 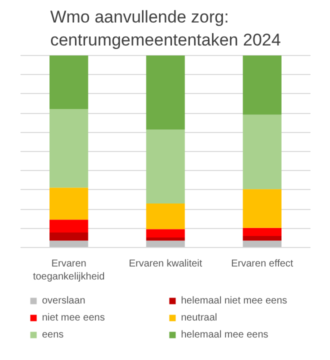 What do you see at coordinates (64, 300) in the screenshot?
I see `legend-label: overslaan` at bounding box center [64, 300].